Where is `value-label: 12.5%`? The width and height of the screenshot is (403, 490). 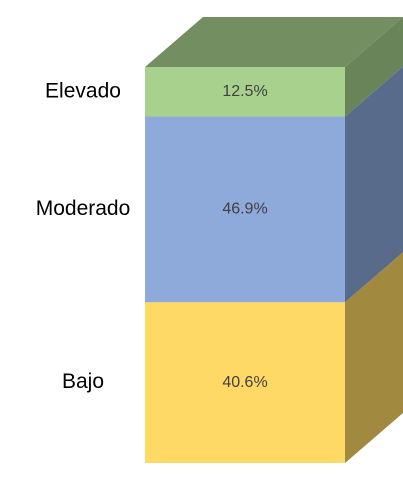 value-label: 12.5% is located at coordinates (244, 91).